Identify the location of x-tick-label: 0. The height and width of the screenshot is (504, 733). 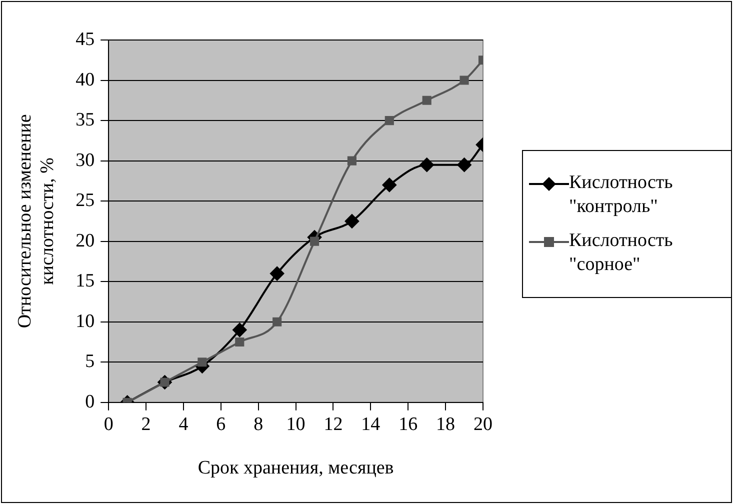
(109, 424).